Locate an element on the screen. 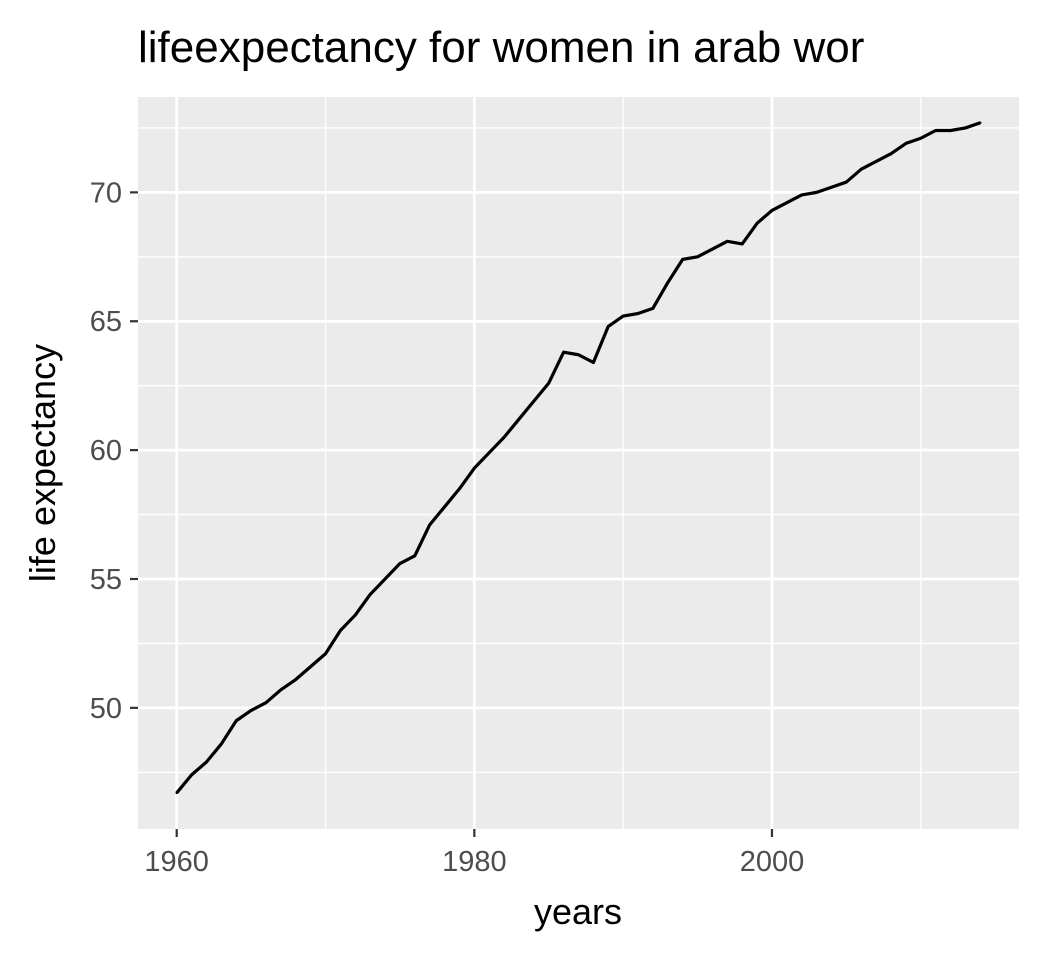  chart-title: lifeexpectancy for women in arab wor is located at coordinates (501, 47).